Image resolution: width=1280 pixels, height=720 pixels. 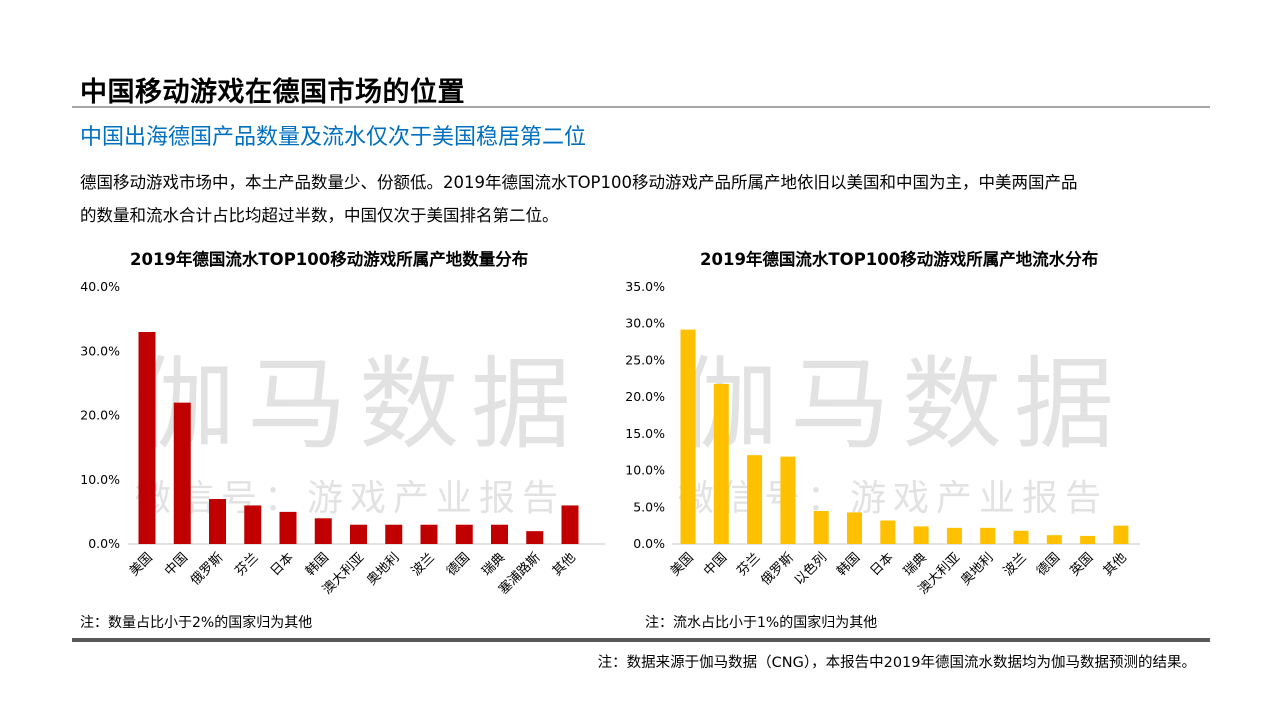 What do you see at coordinates (649, 506) in the screenshot?
I see `y-tick-label: 5.0%` at bounding box center [649, 506].